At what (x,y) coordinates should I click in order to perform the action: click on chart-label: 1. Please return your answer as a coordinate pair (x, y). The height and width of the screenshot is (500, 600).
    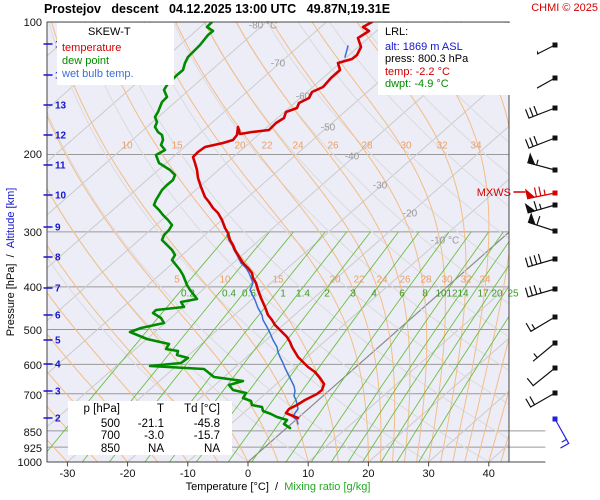
    Looking at the image, I should click on (283, 294).